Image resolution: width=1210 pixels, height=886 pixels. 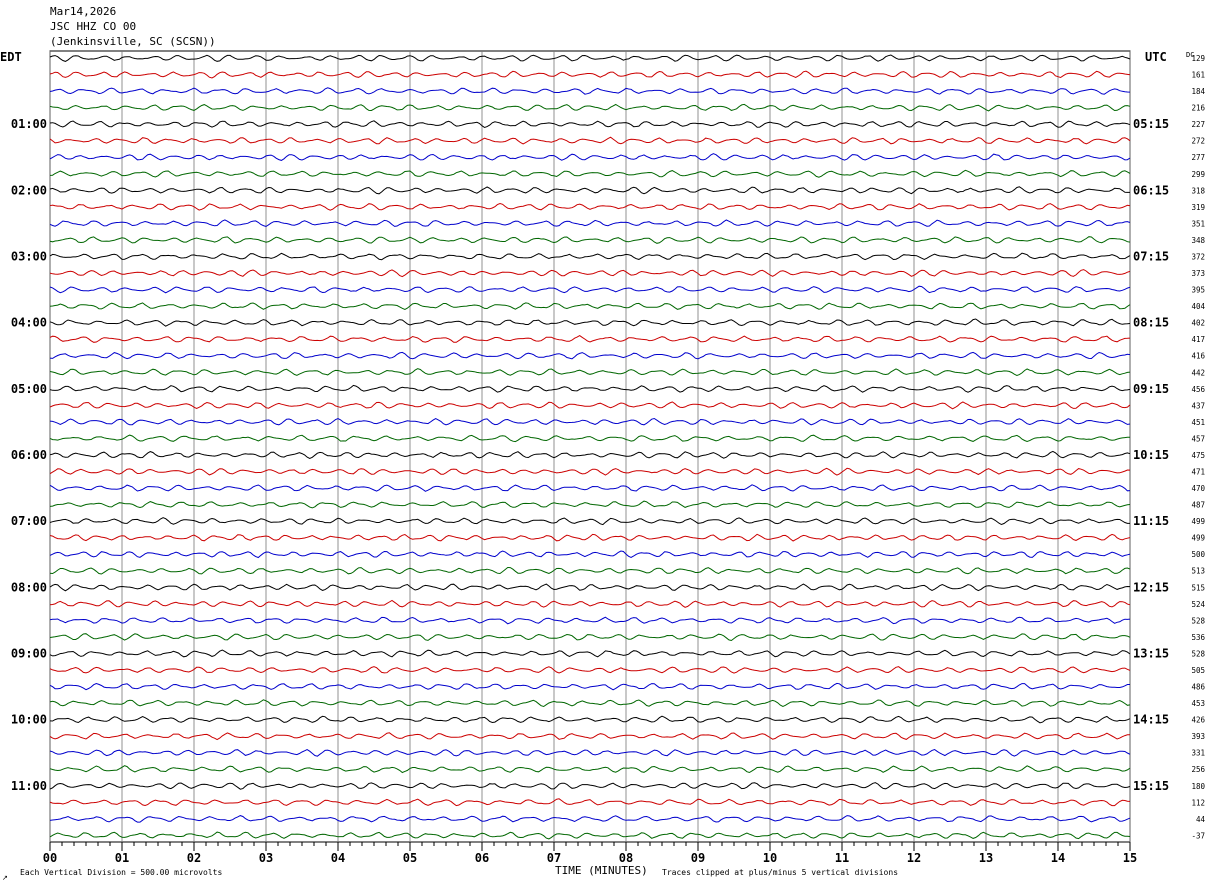 What do you see at coordinates (626, 858) in the screenshot?
I see `x-tick-label: 08` at bounding box center [626, 858].